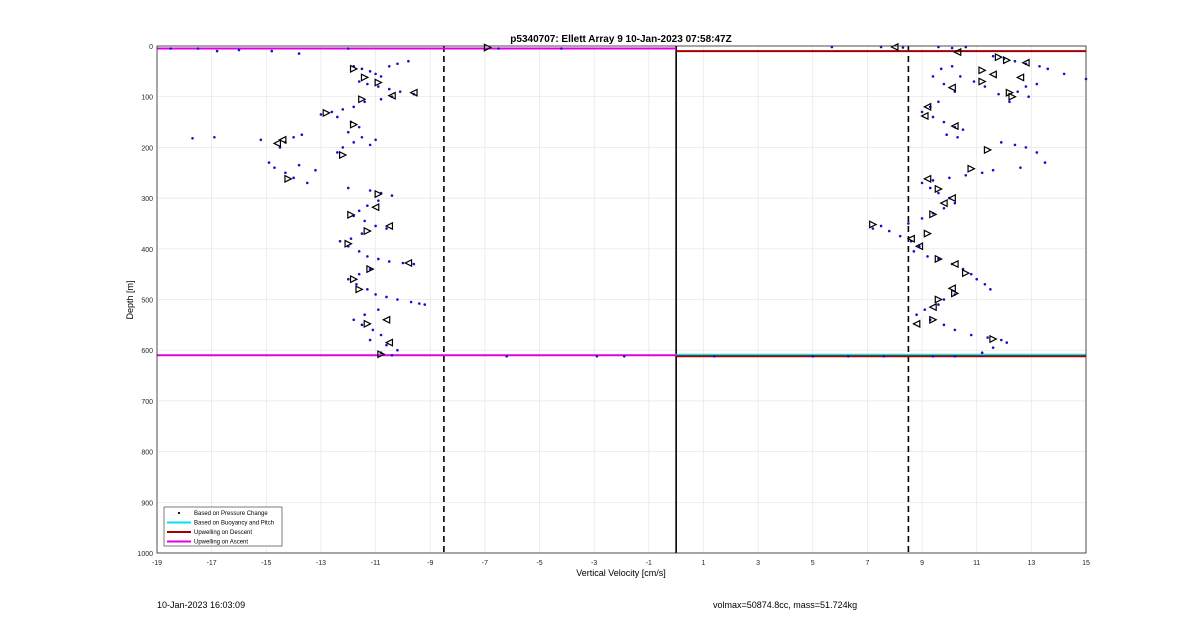 The image size is (1200, 622). What do you see at coordinates (430, 563) in the screenshot?
I see `x-tick-label: -9` at bounding box center [430, 563].